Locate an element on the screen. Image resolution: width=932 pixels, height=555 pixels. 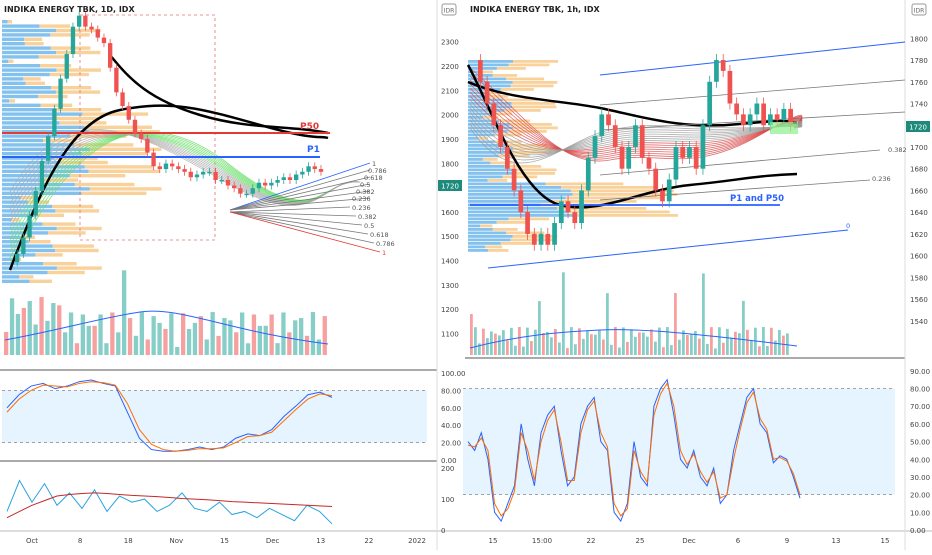
left-stochastic-series-line is located at coordinates (169, 415).